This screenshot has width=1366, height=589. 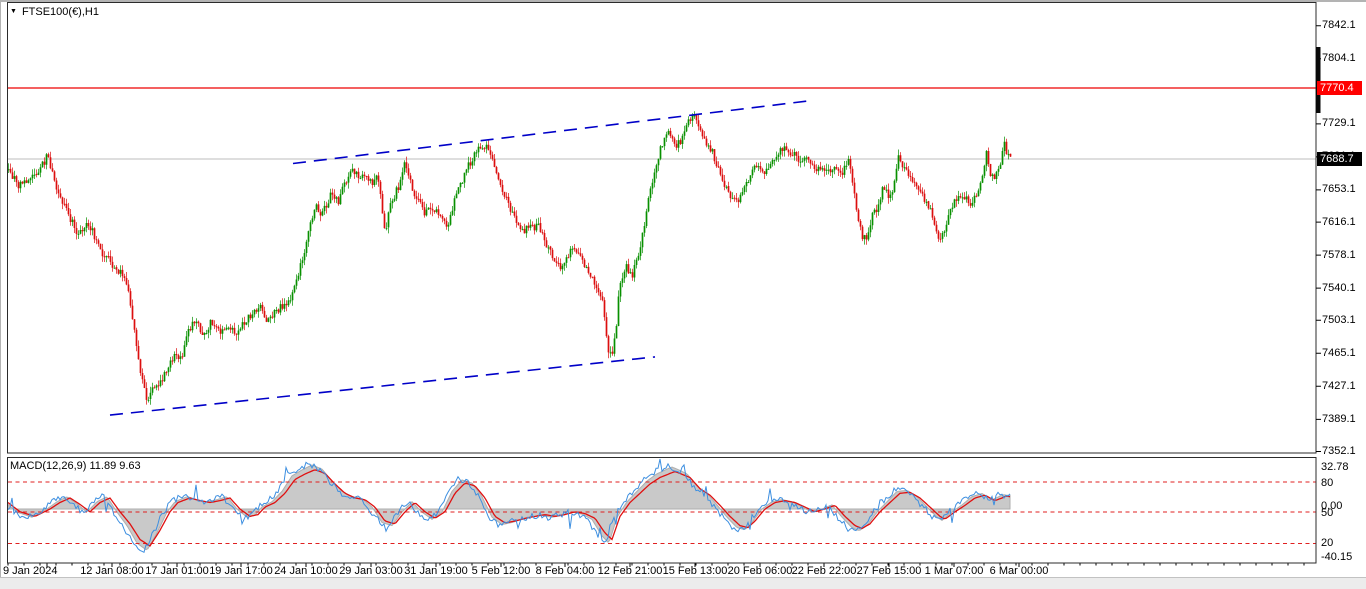 I want to click on time-axis-label: 20 Feb 06:00, so click(x=760, y=571).